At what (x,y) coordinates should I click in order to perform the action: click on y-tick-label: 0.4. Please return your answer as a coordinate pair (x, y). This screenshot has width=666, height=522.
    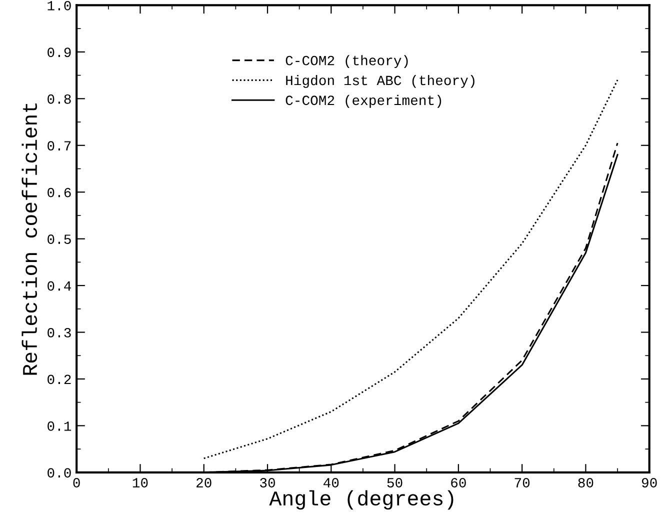
    Looking at the image, I should click on (60, 286).